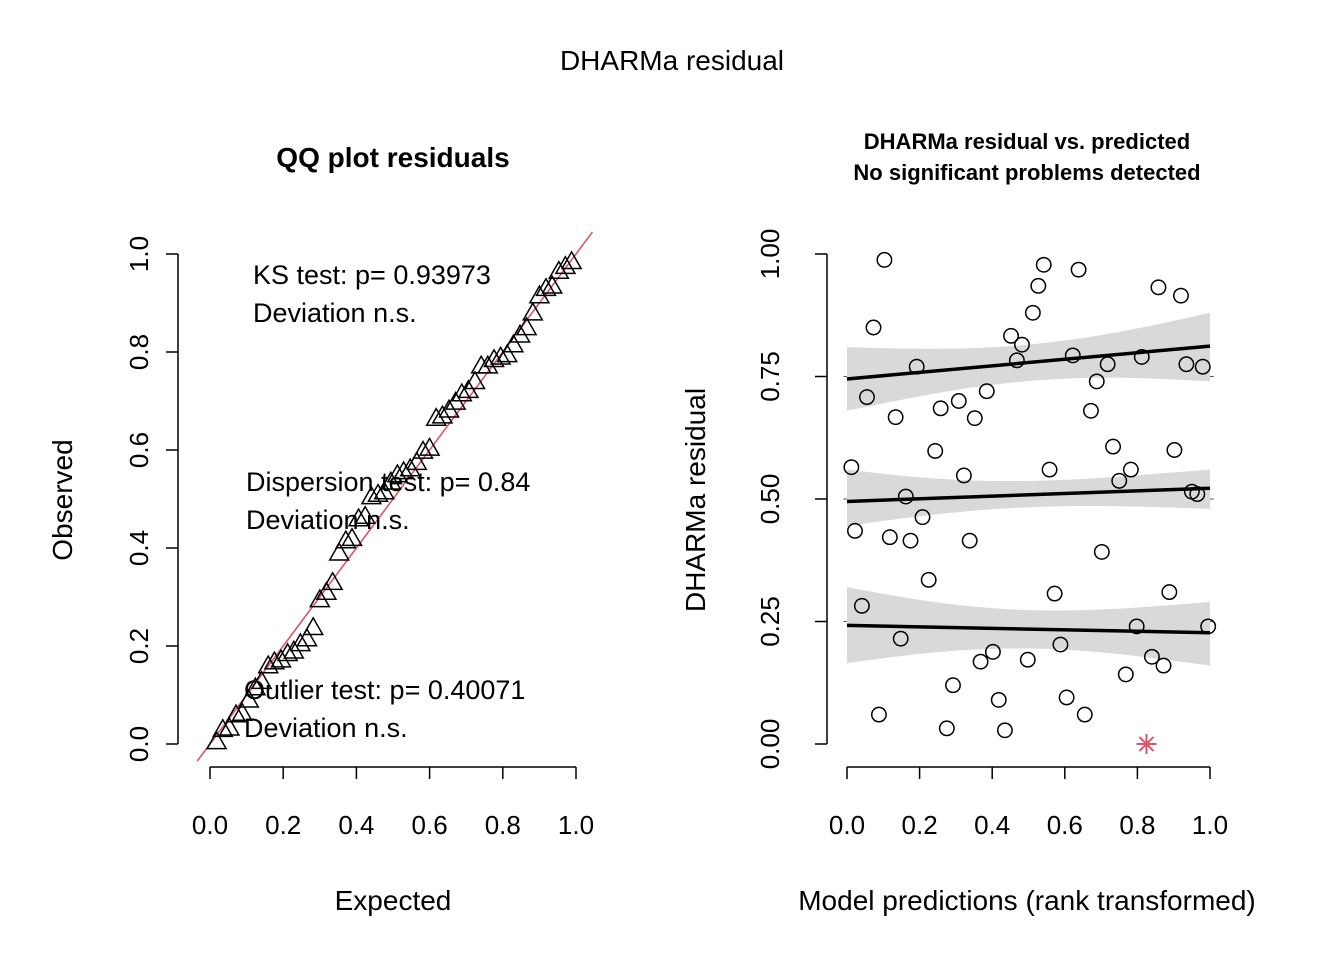 Image resolution: width=1344 pixels, height=960 pixels. Describe the element at coordinates (503, 825) in the screenshot. I see `qq-x-tick-label: 0.8` at that location.